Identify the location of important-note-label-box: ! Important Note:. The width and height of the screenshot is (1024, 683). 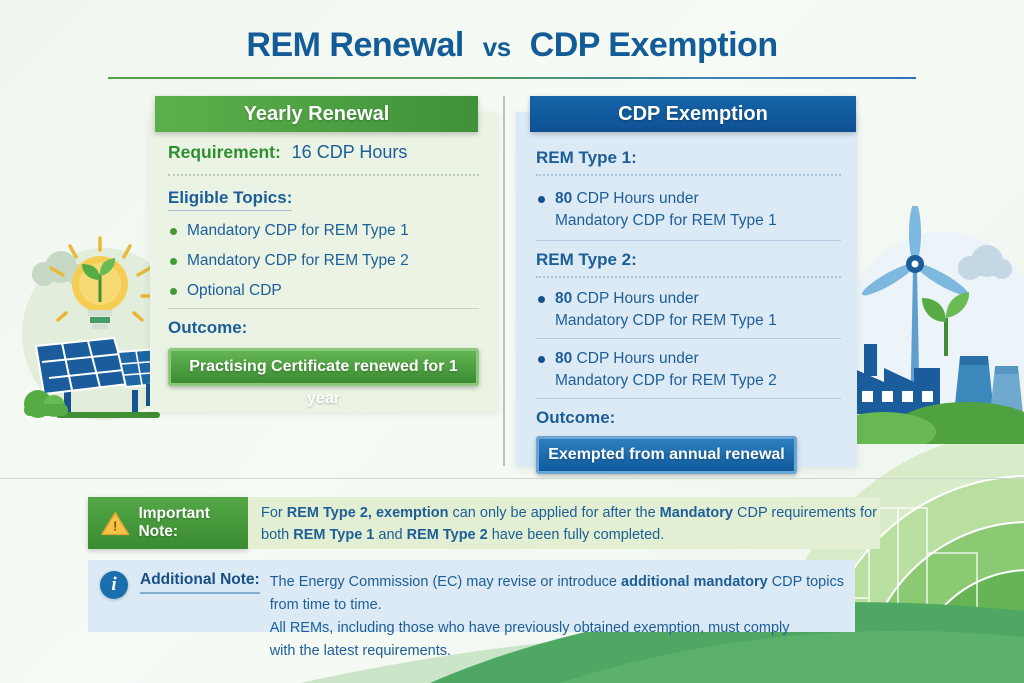
(168, 523).